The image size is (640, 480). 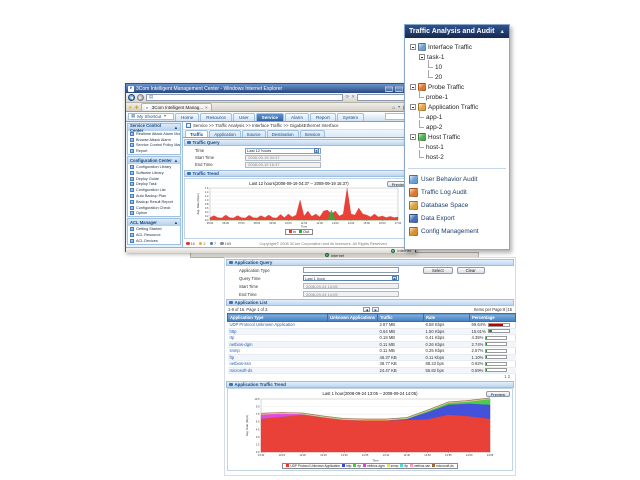 I want to click on alarm-info: 169, so click(x=225, y=243).